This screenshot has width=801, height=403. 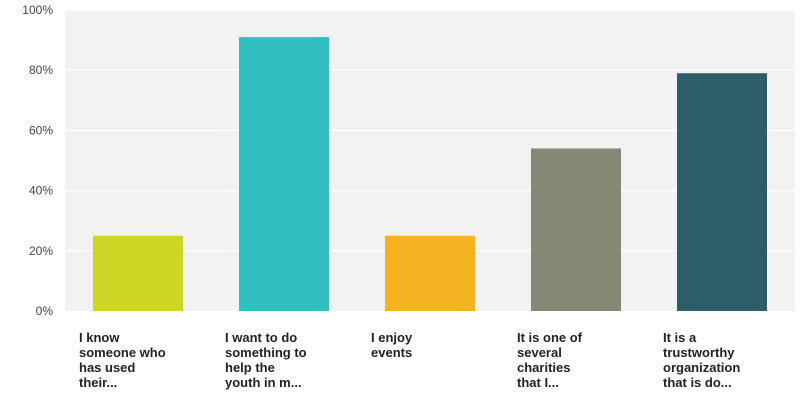 What do you see at coordinates (37, 160) in the screenshot?
I see `y-axis-tick-labels: 0% 20% 40% 60% 80% 100%` at bounding box center [37, 160].